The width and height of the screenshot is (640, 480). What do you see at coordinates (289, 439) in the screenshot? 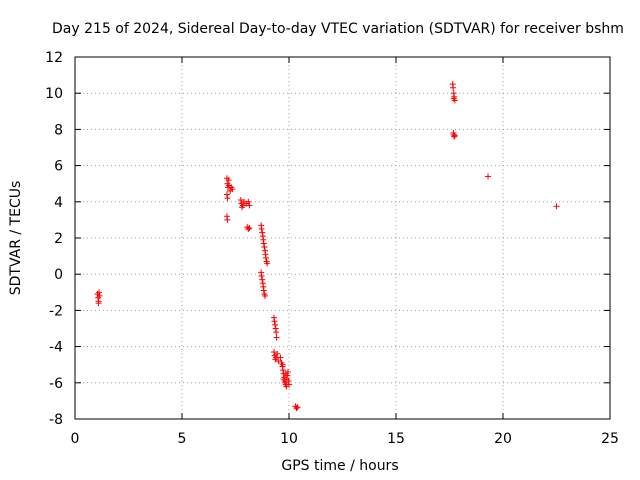
I see `x-tick-label: 10` at bounding box center [289, 439].